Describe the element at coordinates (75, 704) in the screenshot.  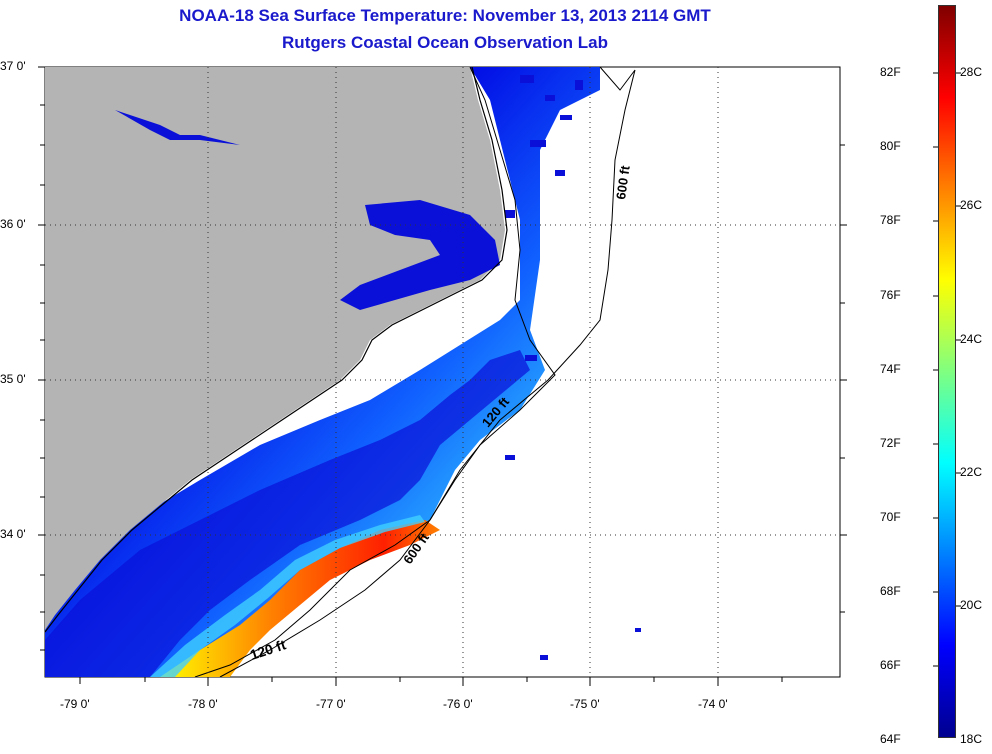
I see `lon-label-79: -79 0'` at that location.